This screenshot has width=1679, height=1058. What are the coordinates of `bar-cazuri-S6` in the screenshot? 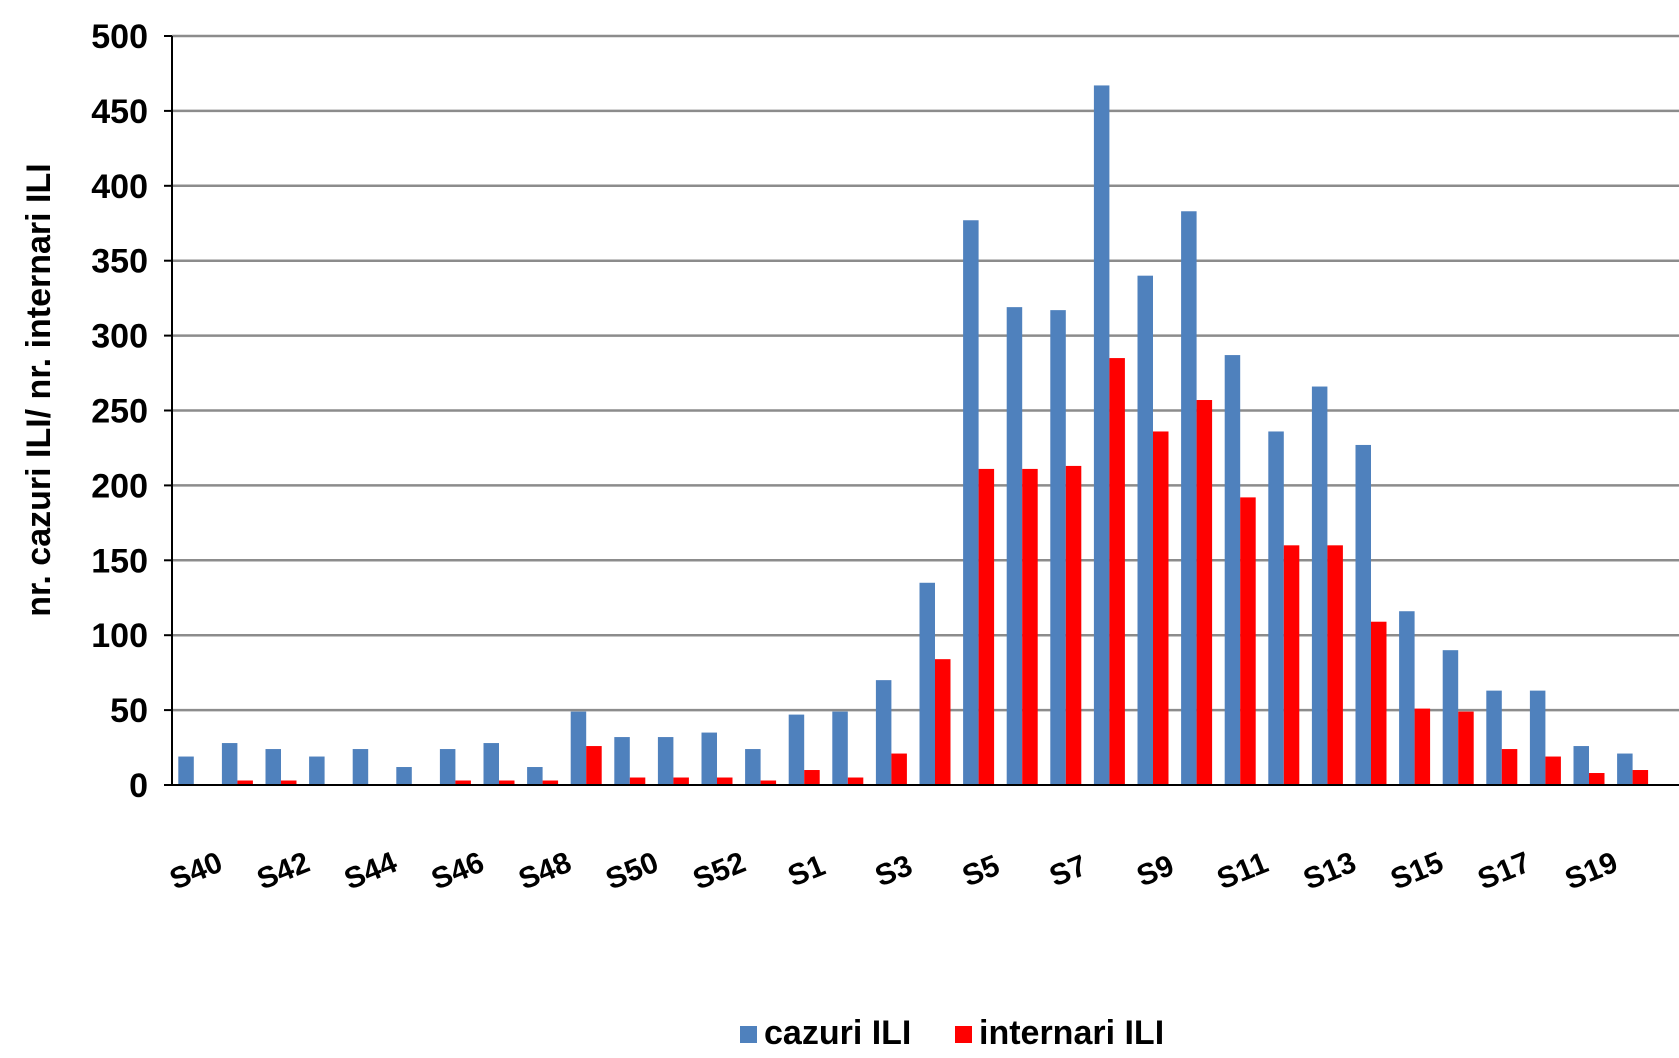 It's located at (1014, 546).